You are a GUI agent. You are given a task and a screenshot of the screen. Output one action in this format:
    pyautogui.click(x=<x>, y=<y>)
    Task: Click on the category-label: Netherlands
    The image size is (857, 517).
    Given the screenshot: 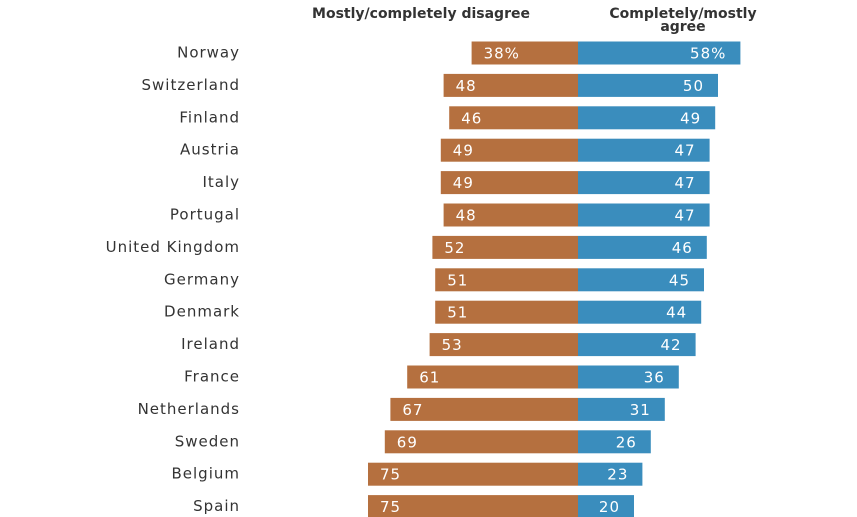 What is the action you would take?
    pyautogui.click(x=189, y=409)
    